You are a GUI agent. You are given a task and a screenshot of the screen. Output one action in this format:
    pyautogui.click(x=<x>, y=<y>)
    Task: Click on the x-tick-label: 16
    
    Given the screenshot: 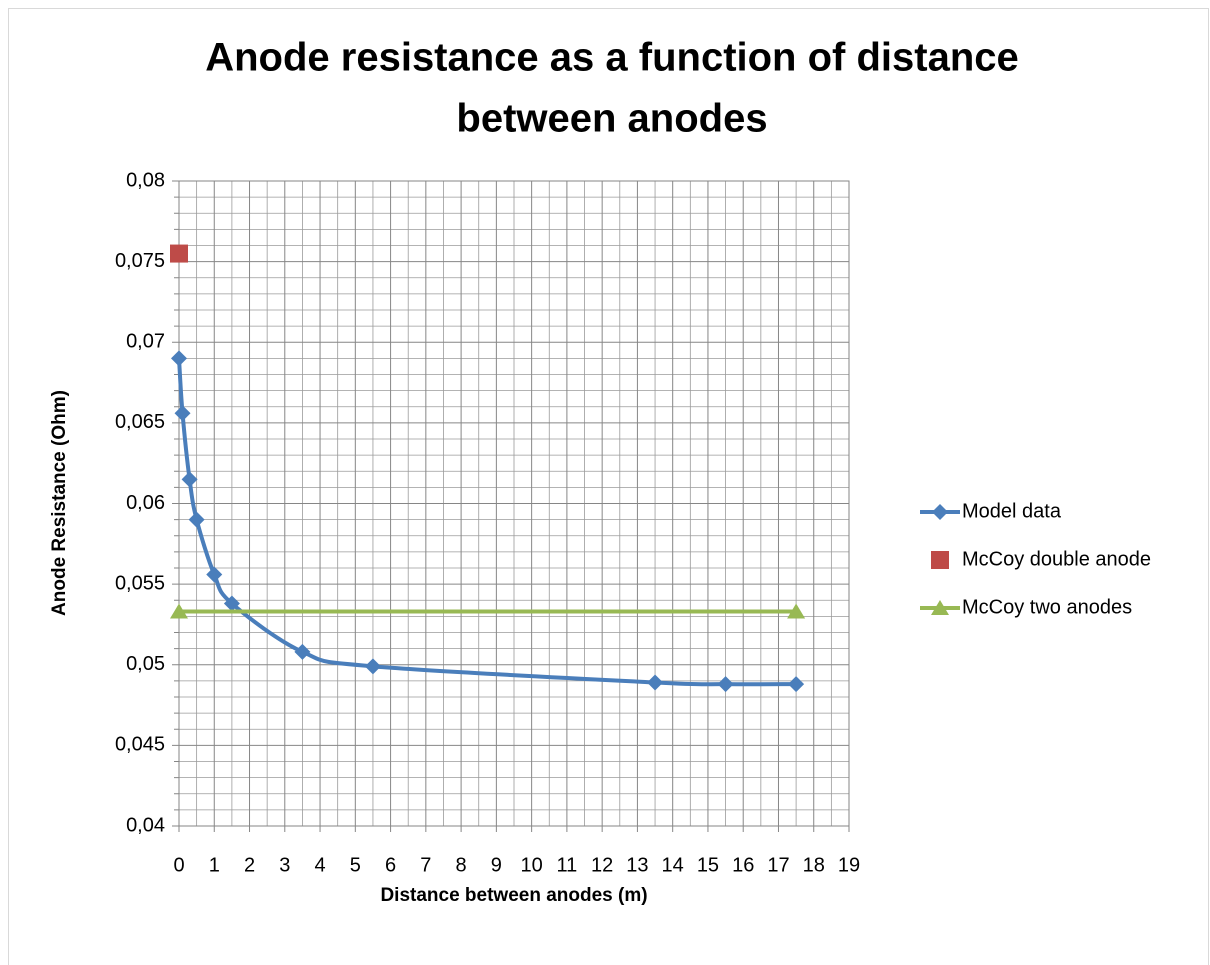 What is the action you would take?
    pyautogui.click(x=743, y=865)
    